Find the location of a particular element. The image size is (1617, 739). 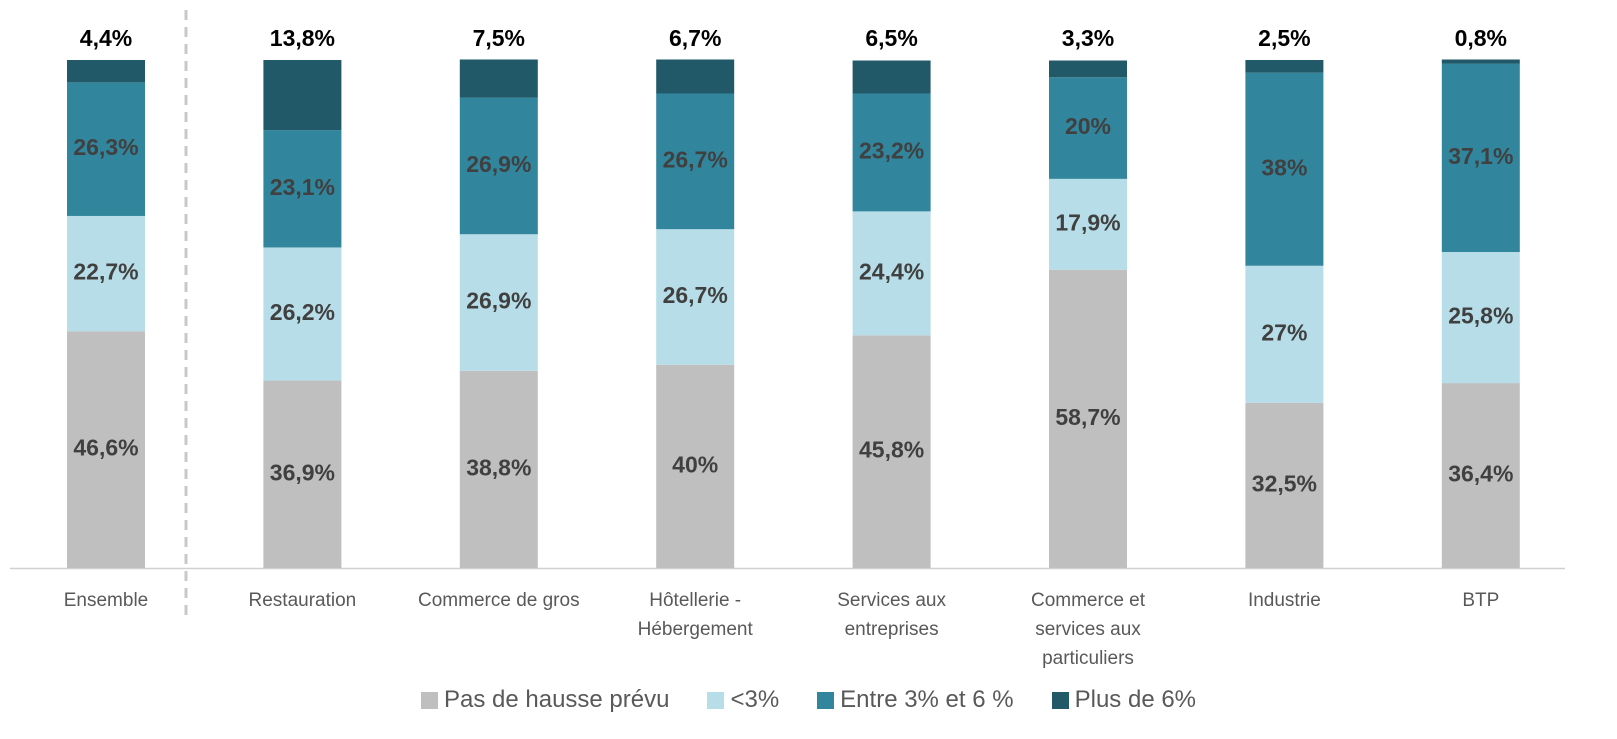

bar-label: 32,5% is located at coordinates (1284, 484).